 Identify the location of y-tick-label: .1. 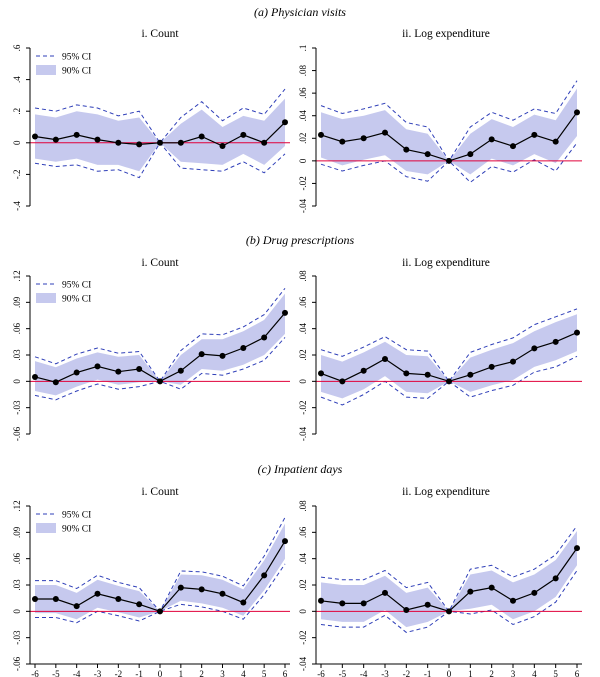
(303, 48).